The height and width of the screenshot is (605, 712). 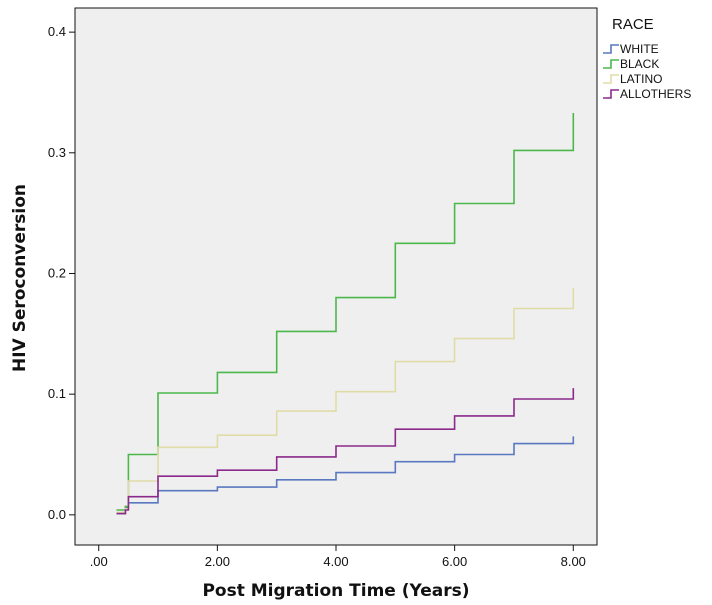 What do you see at coordinates (639, 64) in the screenshot?
I see `legend-label-black: BLACK` at bounding box center [639, 64].